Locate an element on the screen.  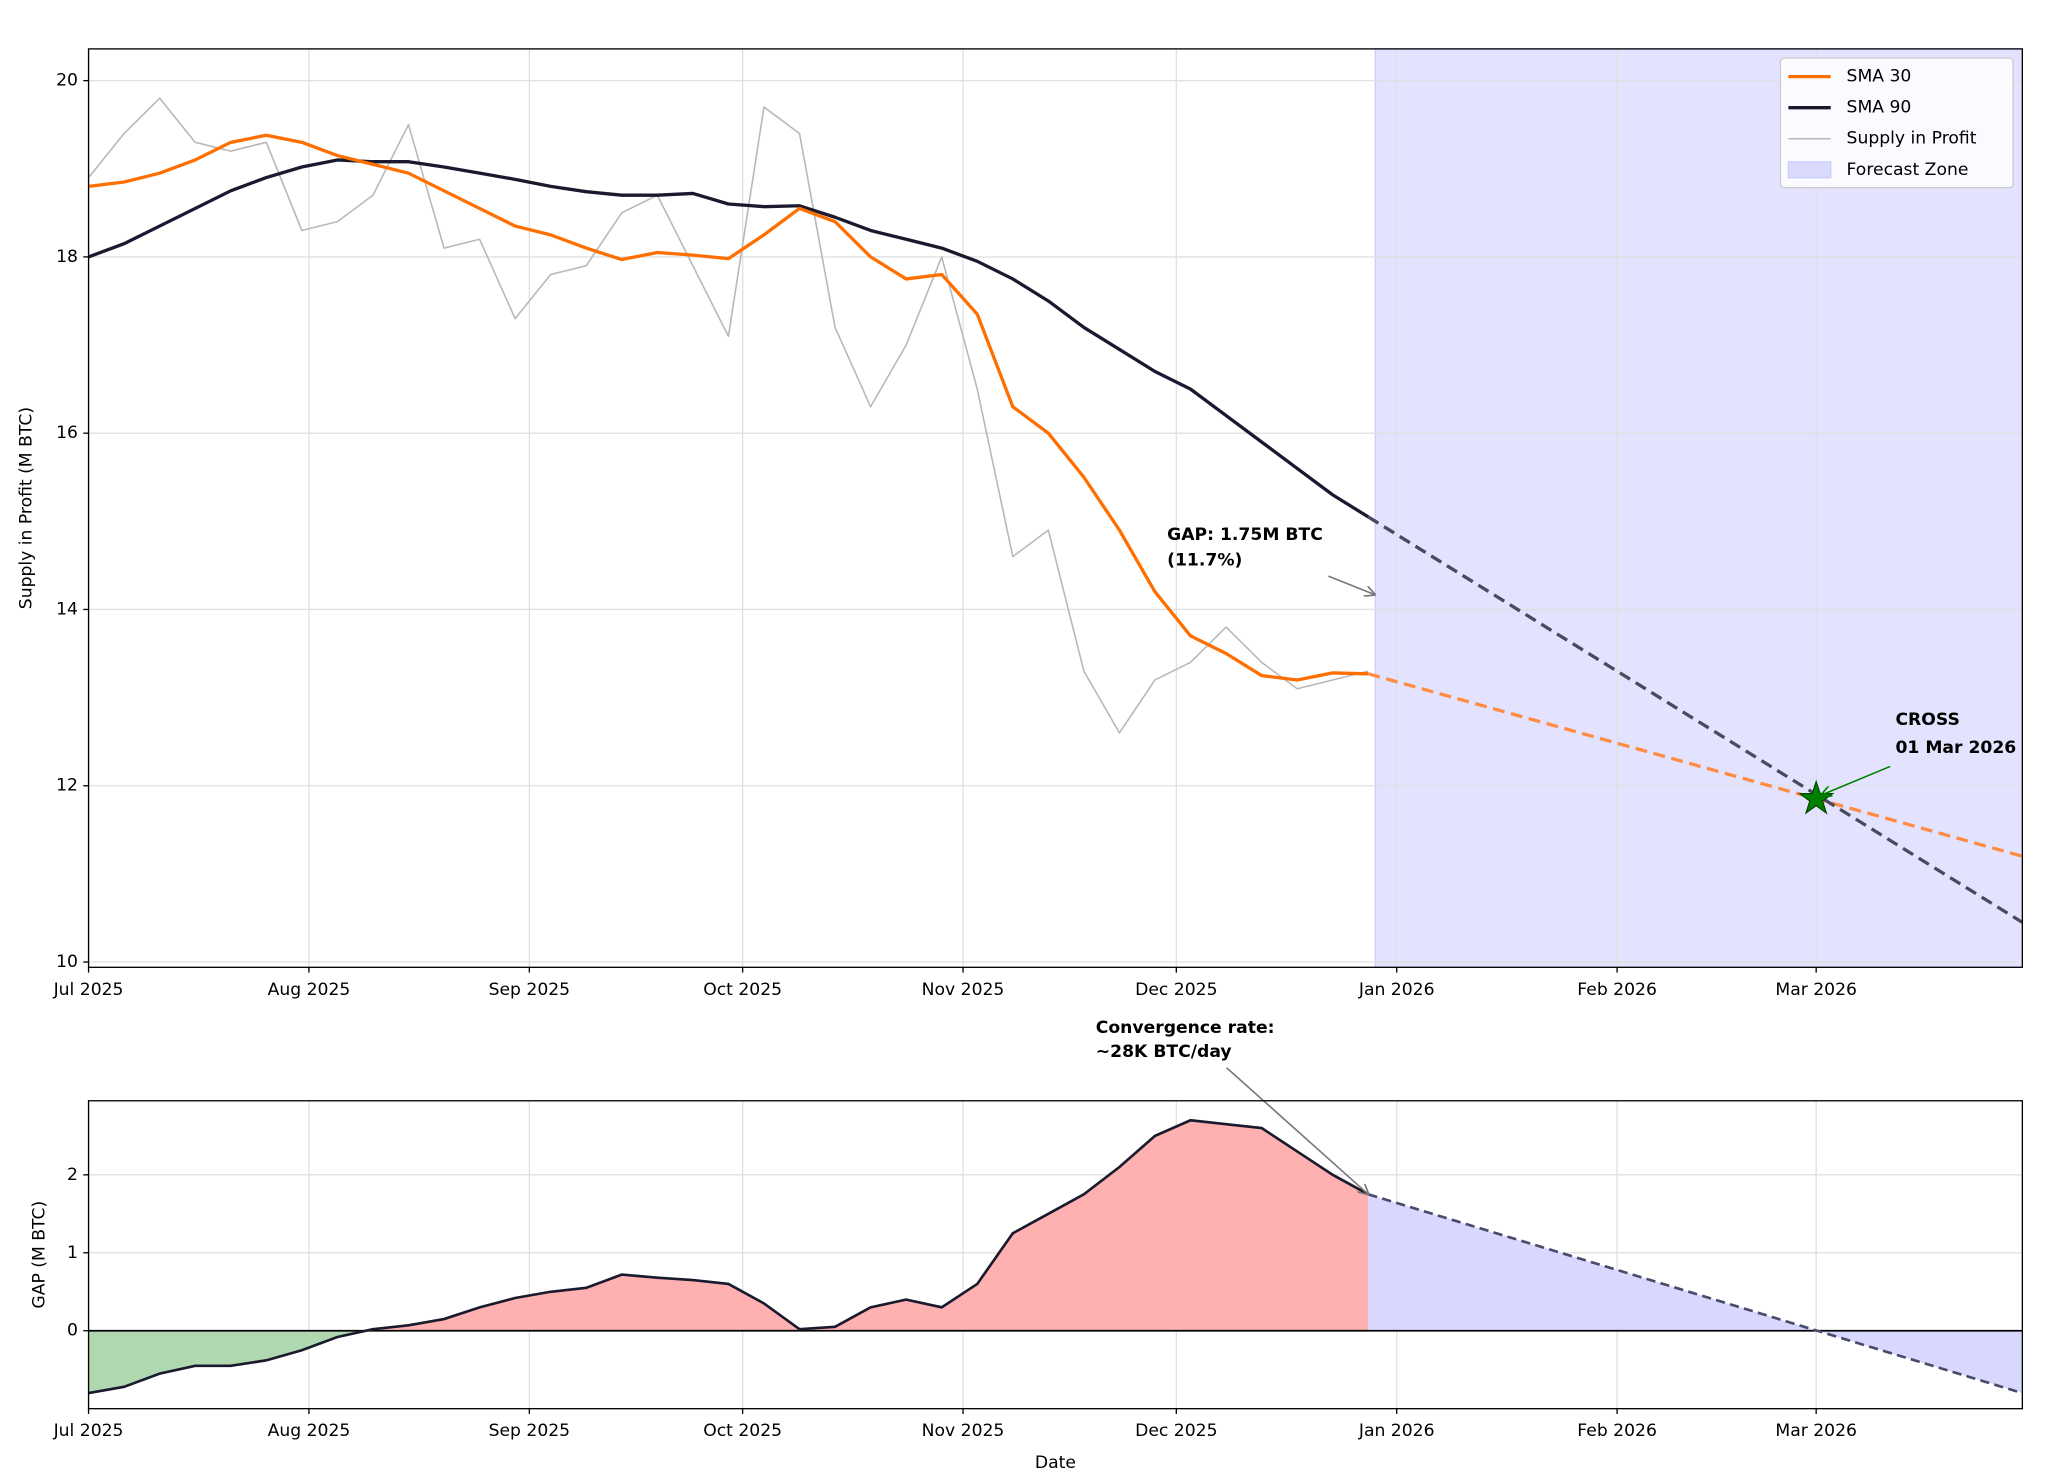
negative-area is located at coordinates (728, 1362).